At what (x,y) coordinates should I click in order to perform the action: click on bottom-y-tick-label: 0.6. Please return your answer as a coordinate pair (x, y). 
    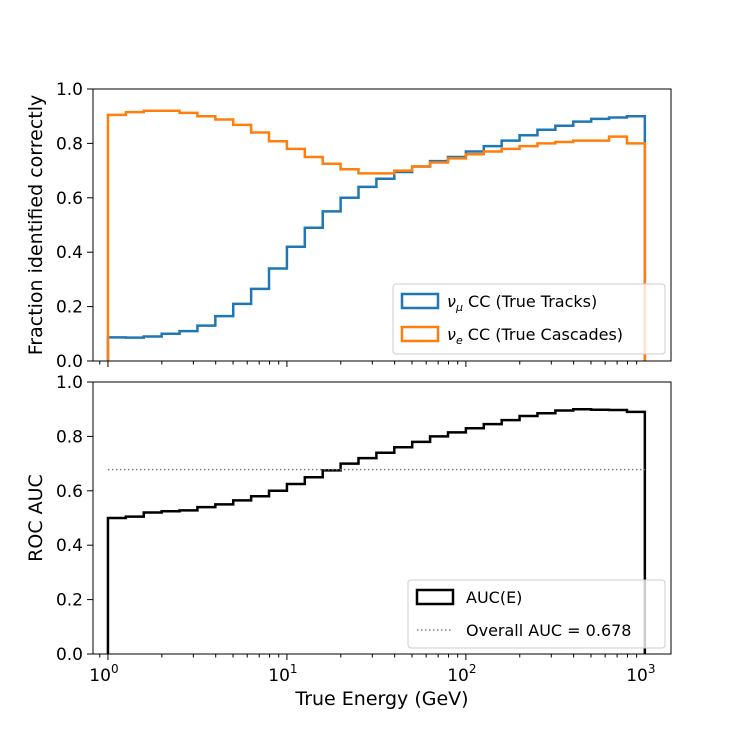
    Looking at the image, I should click on (69, 492).